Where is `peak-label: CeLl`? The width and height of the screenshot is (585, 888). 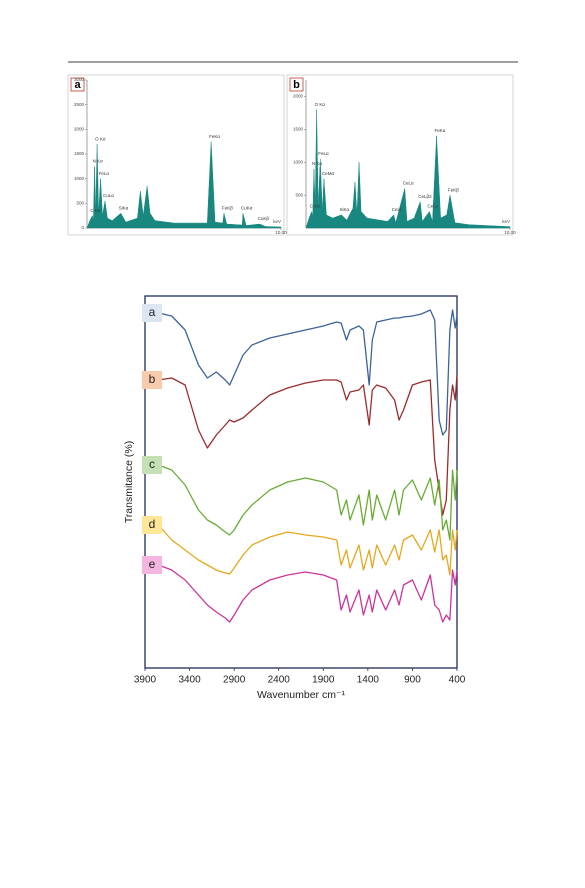
peak-label: CeLl is located at coordinates (396, 209).